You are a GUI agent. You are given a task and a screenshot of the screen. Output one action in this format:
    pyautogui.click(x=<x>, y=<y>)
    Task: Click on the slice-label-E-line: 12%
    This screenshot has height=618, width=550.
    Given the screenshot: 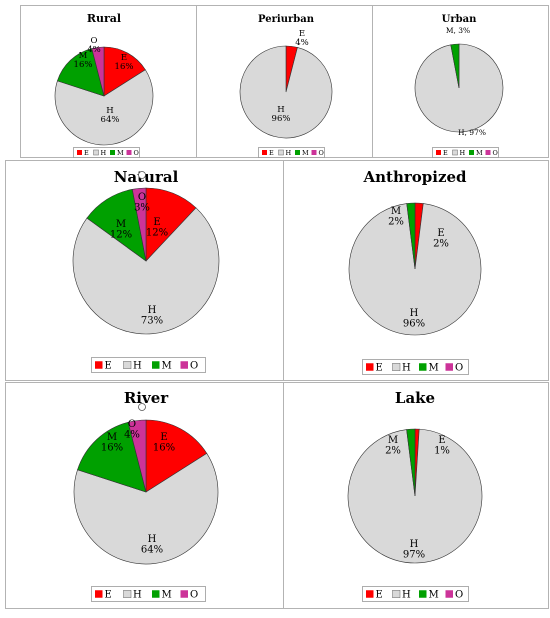 What is the action you would take?
    pyautogui.click(x=157, y=233)
    